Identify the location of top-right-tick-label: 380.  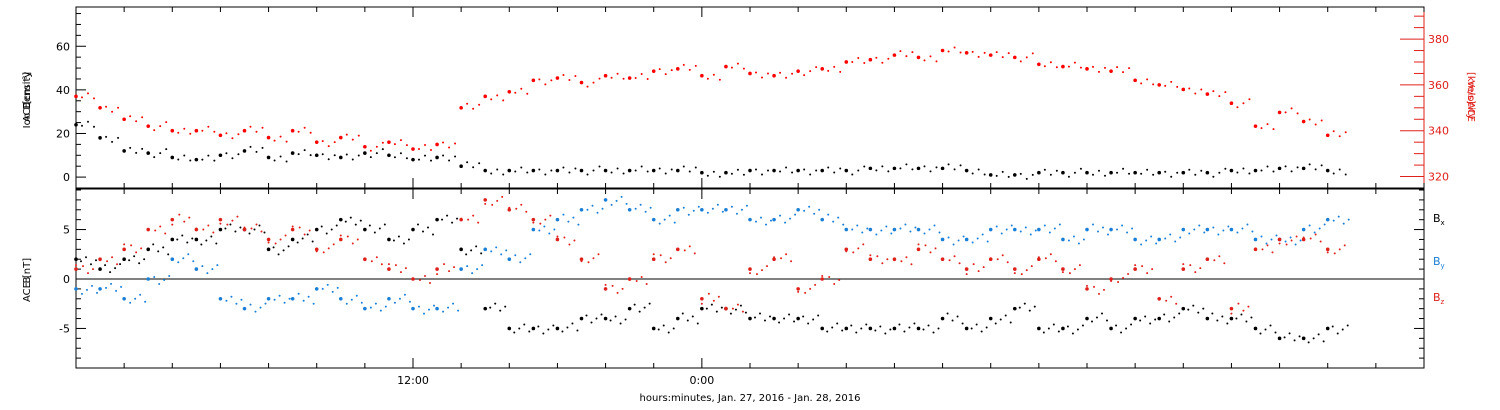
(1438, 39).